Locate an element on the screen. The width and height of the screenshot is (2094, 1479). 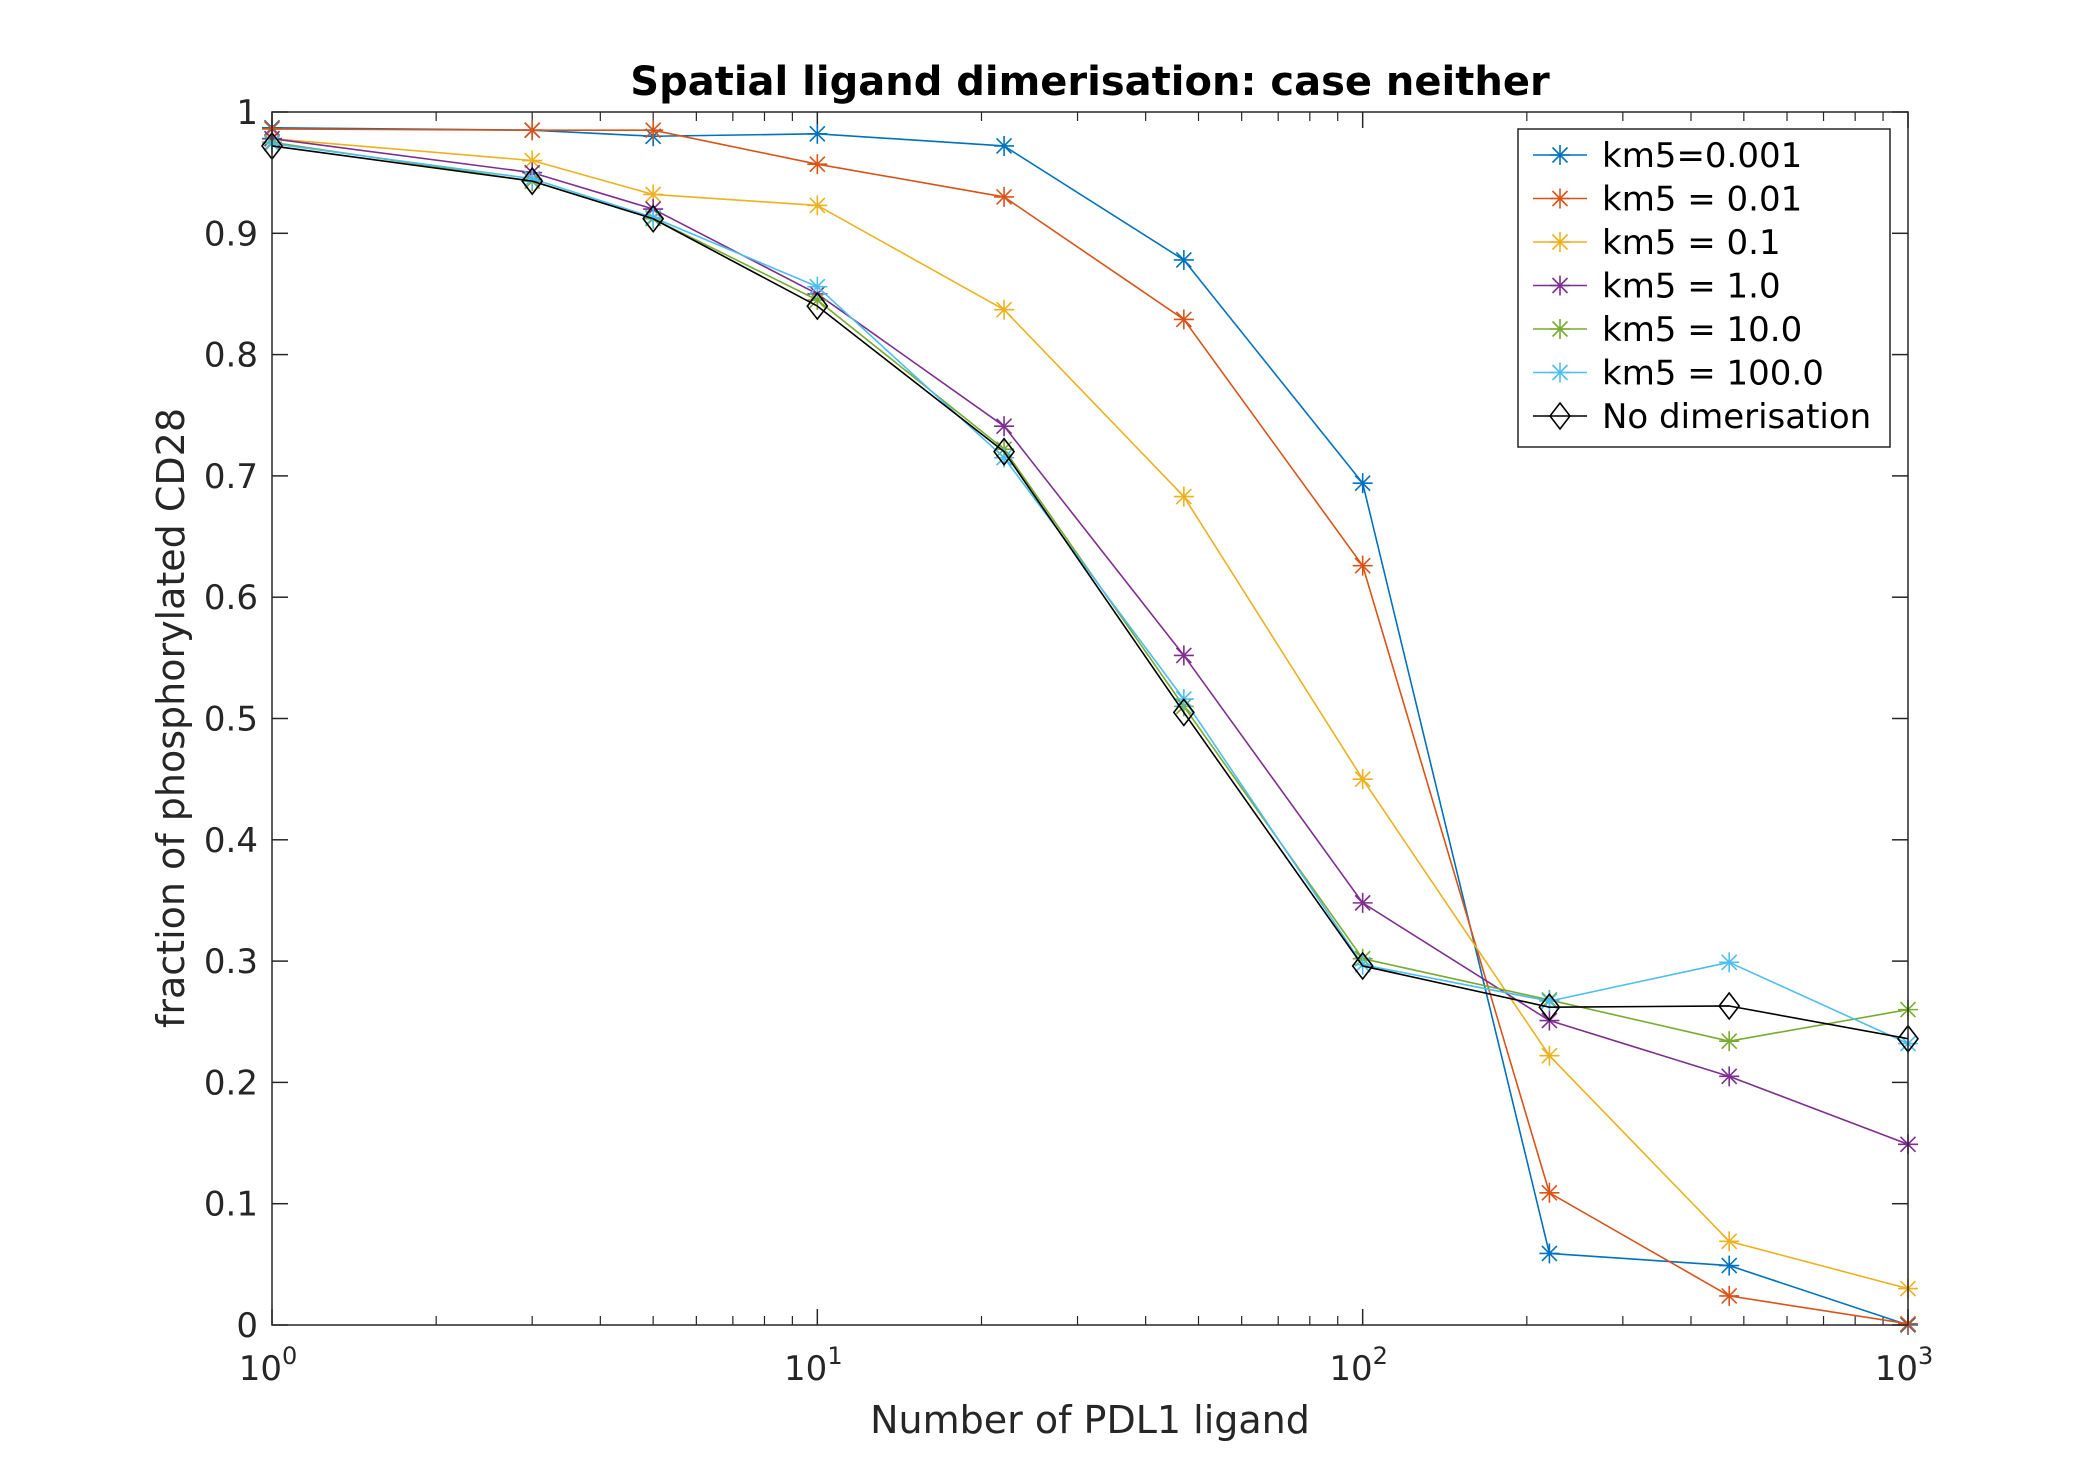
legend-box is located at coordinates (1704, 288).